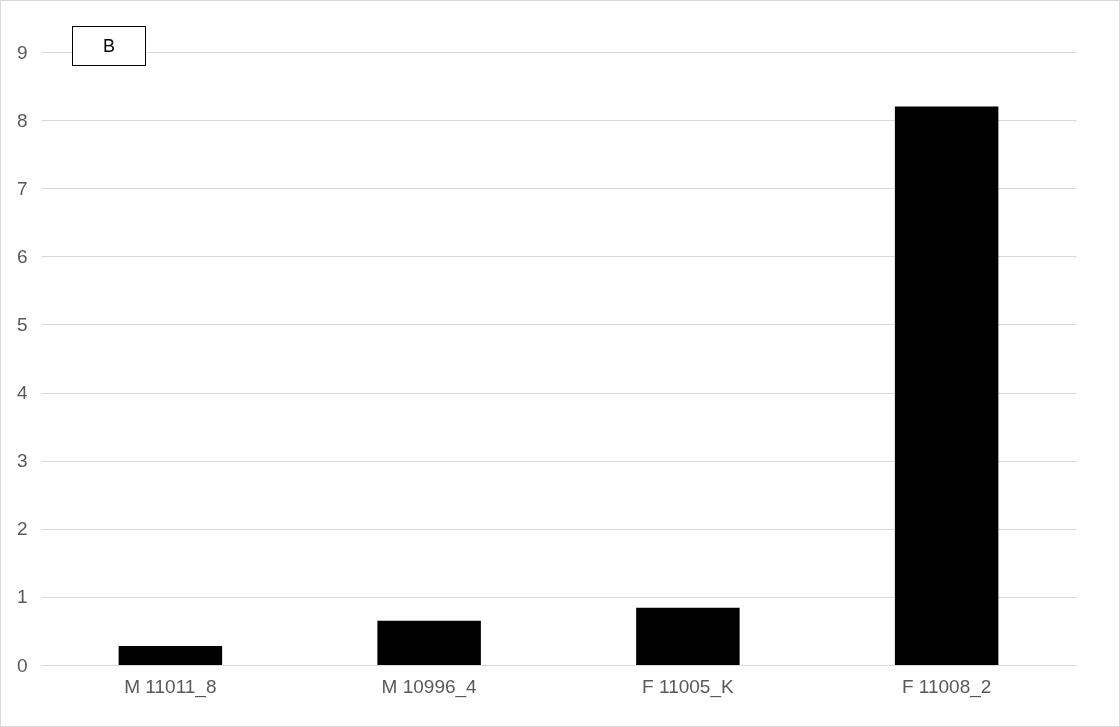 This screenshot has width=1120, height=727. Describe the element at coordinates (22, 393) in the screenshot. I see `y-tick-label: 4` at that location.